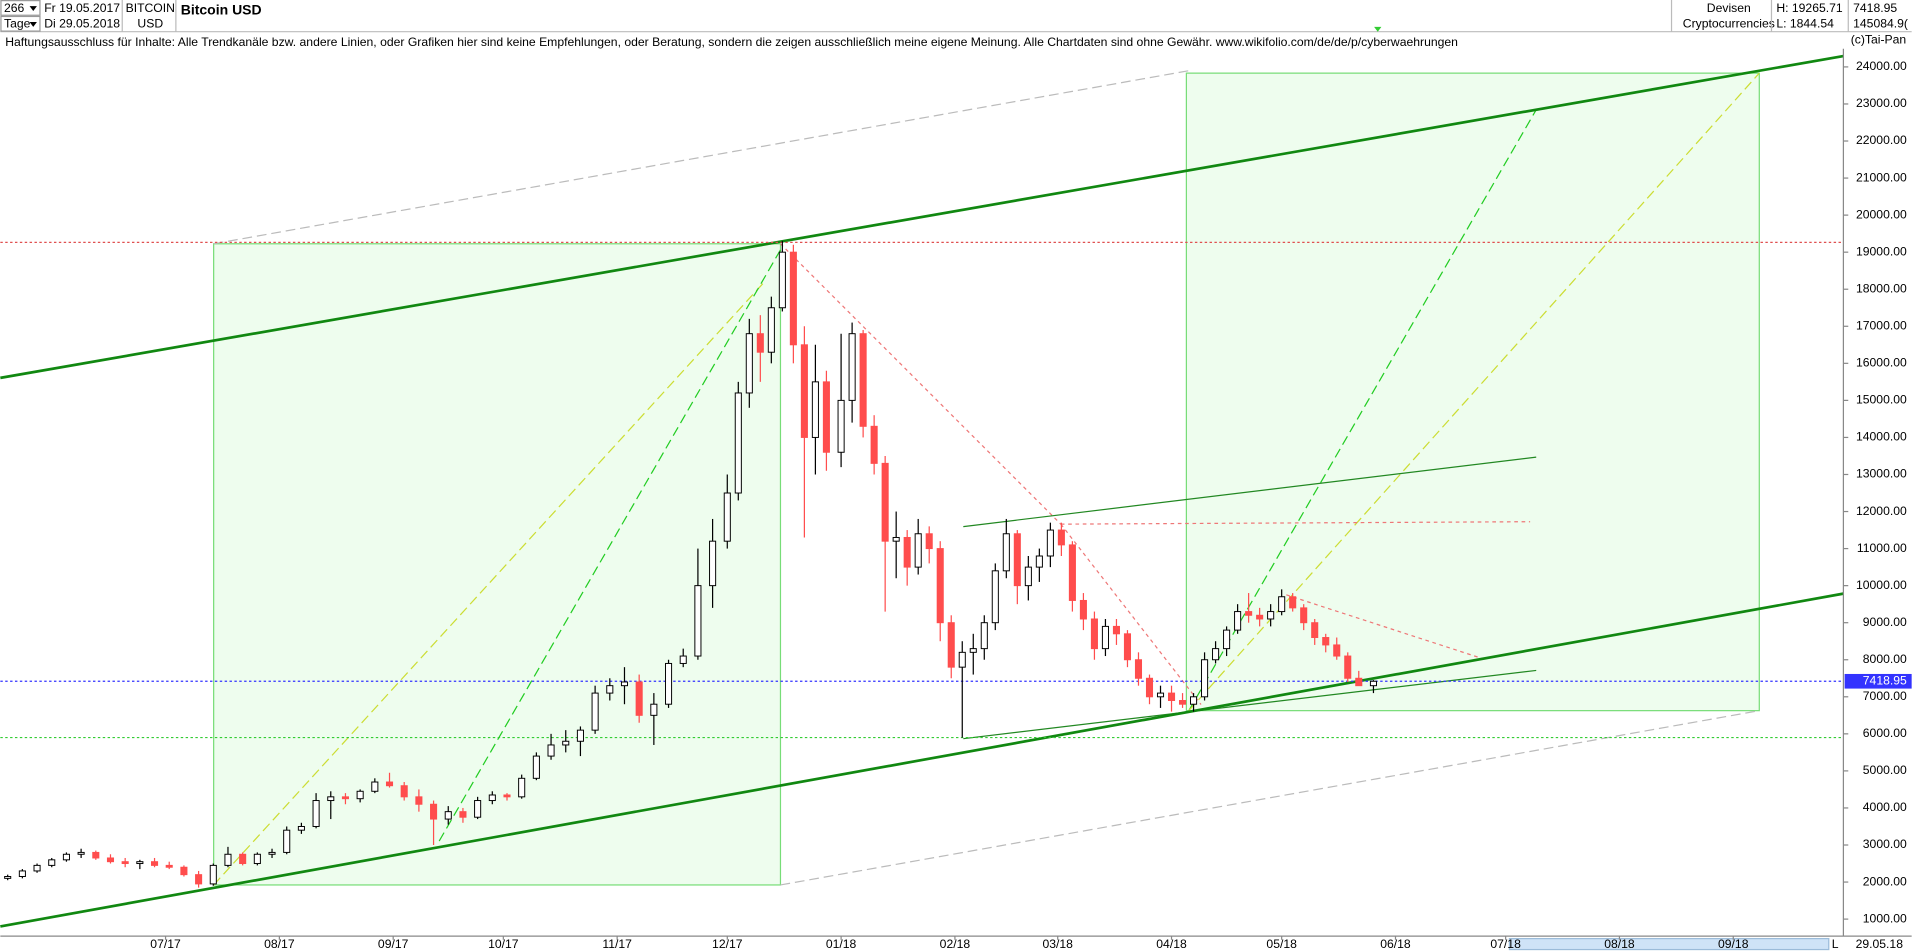 This screenshot has height=952, width=1912. What do you see at coordinates (1878, 39) in the screenshot?
I see `copyright: (c)Tai-Pan` at bounding box center [1878, 39].